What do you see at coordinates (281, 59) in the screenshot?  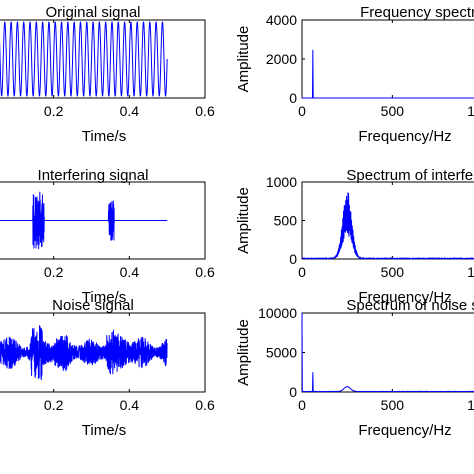 I see `y-tick-label: 2000` at bounding box center [281, 59].